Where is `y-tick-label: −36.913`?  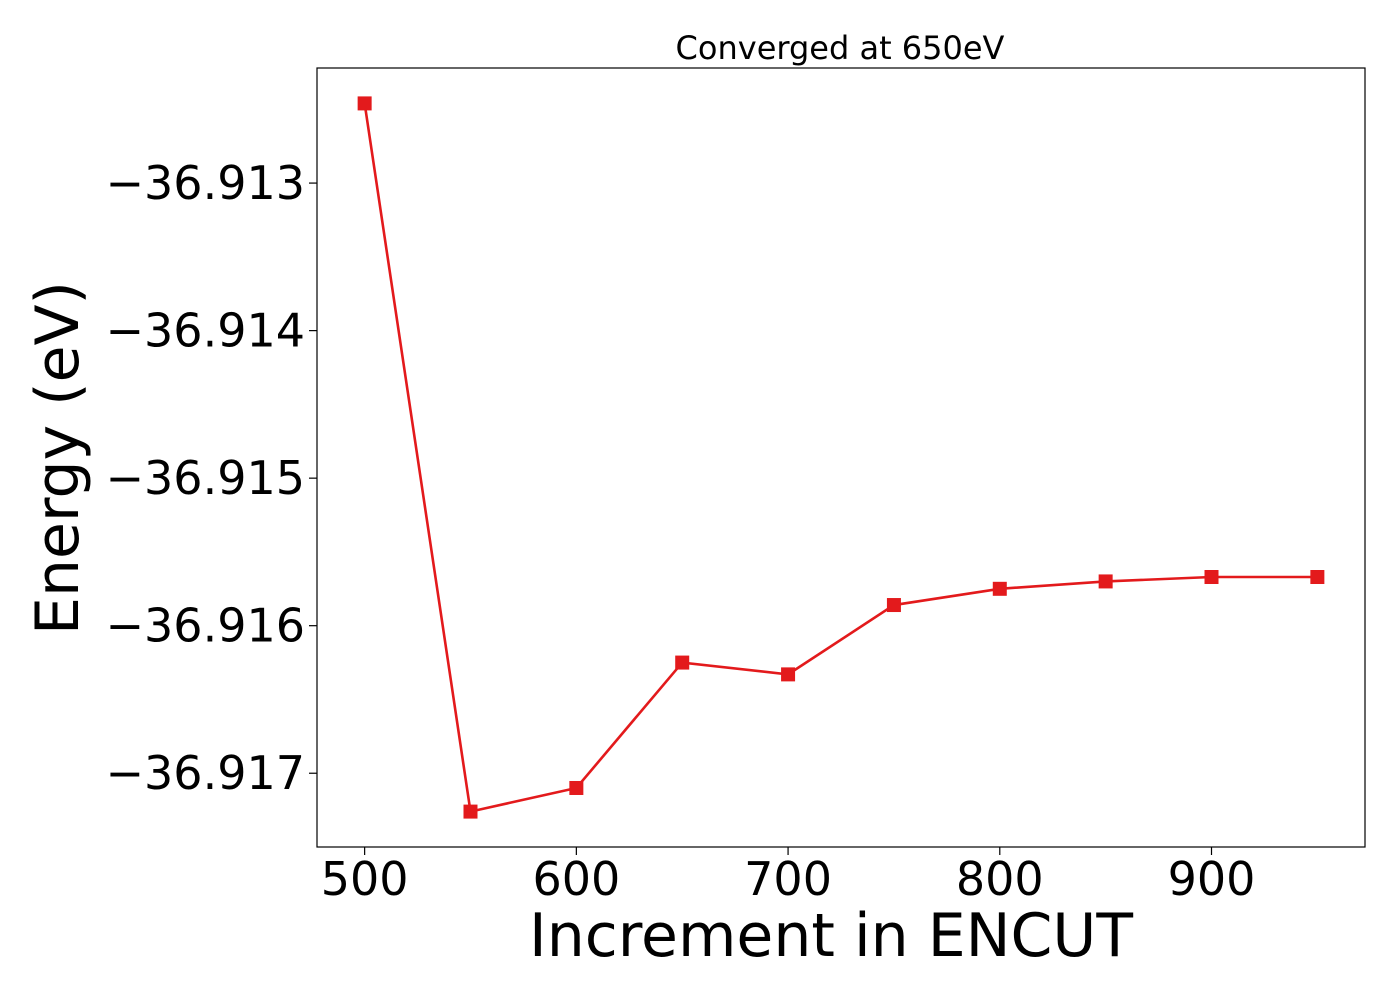 y-tick-label: −36.913 is located at coordinates (206, 183).